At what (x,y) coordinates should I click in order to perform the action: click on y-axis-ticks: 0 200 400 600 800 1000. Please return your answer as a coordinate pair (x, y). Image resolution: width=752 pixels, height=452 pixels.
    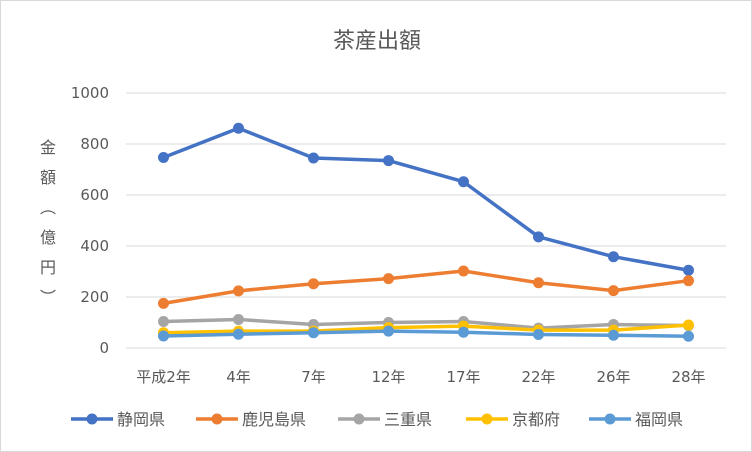
    Looking at the image, I should click on (90, 220).